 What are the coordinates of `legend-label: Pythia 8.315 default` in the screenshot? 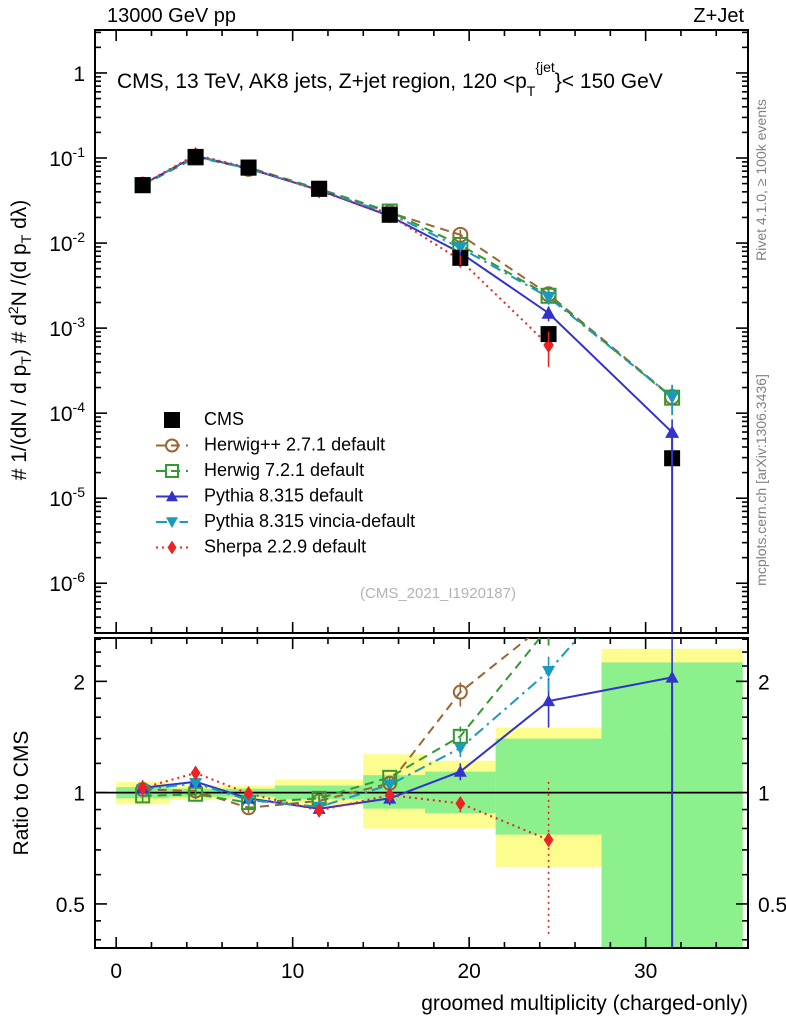 It's located at (283, 496).